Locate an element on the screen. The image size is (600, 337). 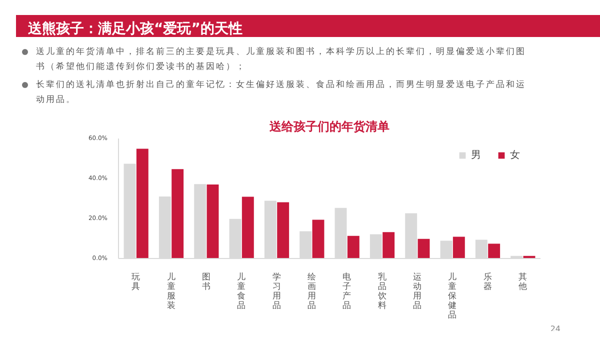
x-tick-label: 儿童服装 is located at coordinates (171, 291).